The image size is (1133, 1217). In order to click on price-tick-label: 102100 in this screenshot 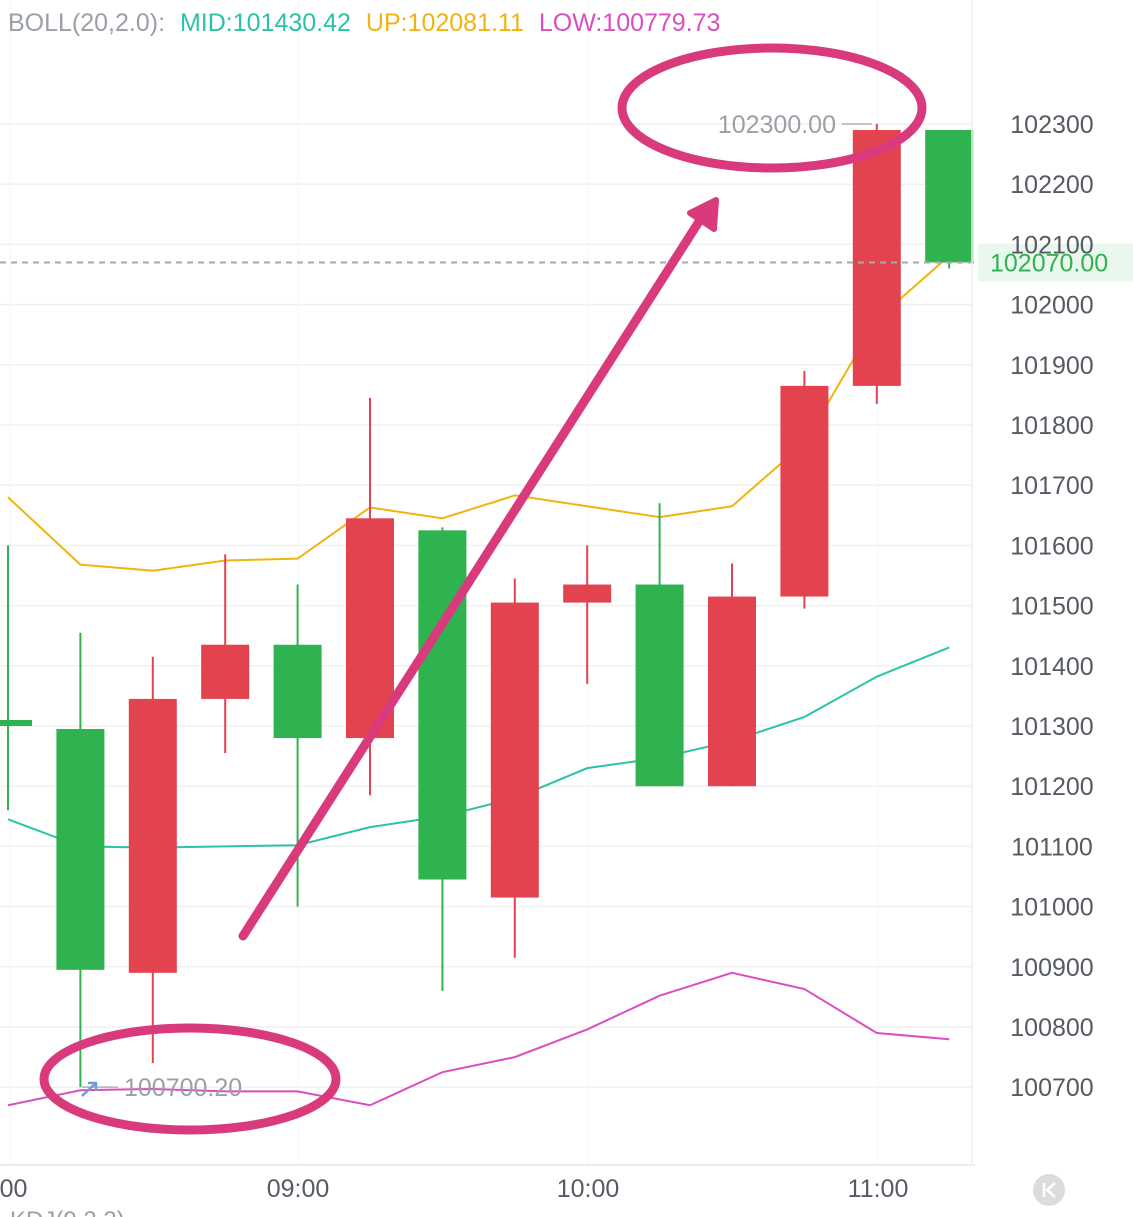, I will do `click(1051, 245)`.